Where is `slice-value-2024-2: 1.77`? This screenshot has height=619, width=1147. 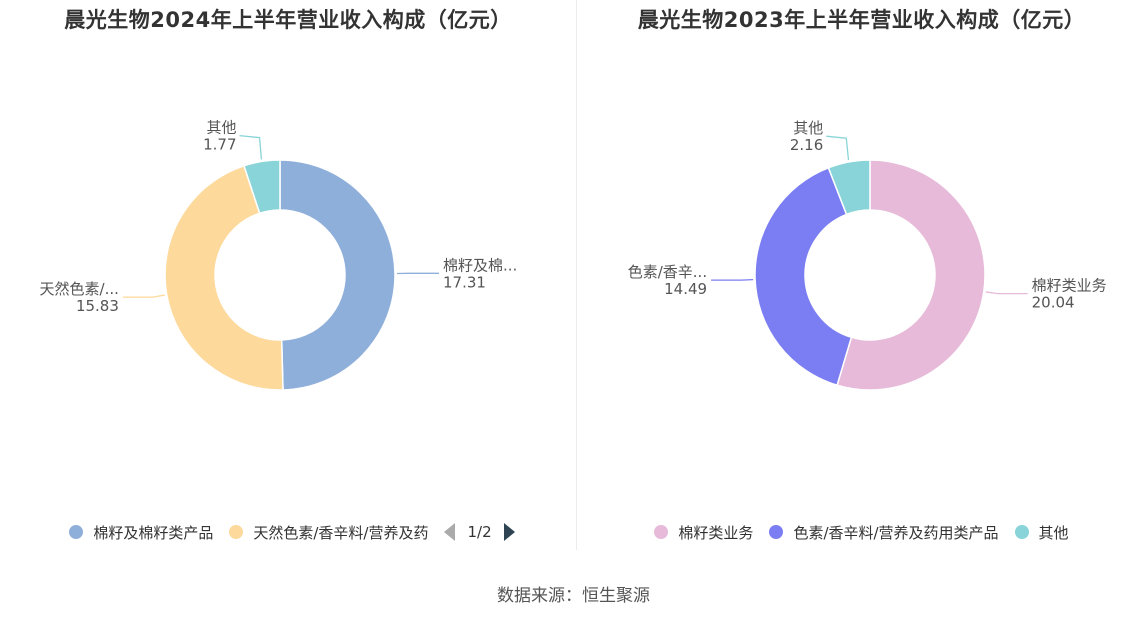 slice-value-2024-2: 1.77 is located at coordinates (219, 145).